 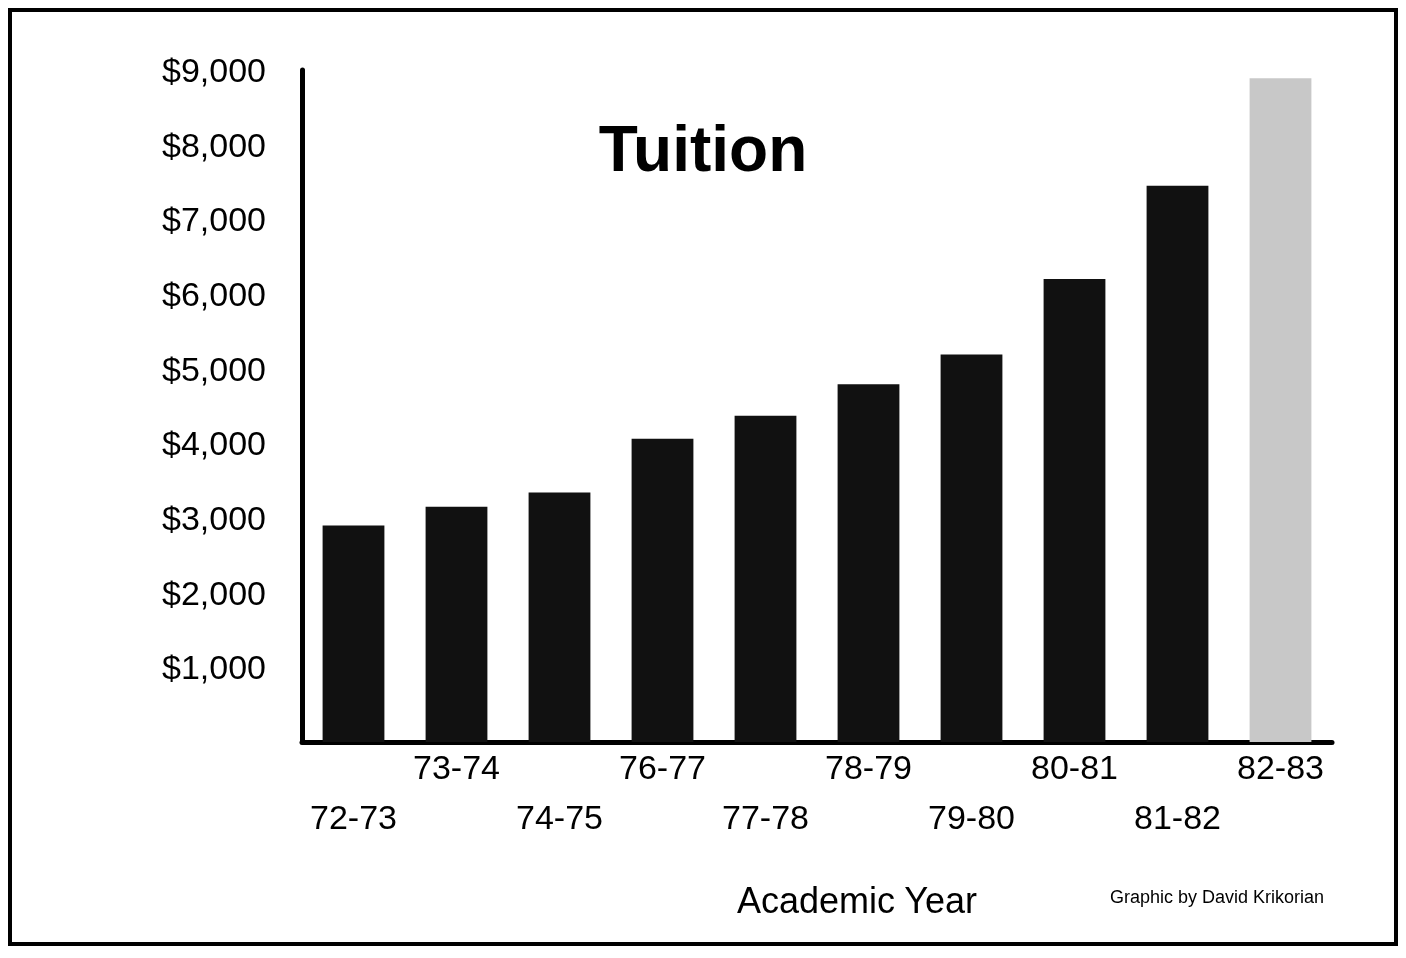 What do you see at coordinates (214, 368) in the screenshot?
I see `y-tick-label: $5,000` at bounding box center [214, 368].